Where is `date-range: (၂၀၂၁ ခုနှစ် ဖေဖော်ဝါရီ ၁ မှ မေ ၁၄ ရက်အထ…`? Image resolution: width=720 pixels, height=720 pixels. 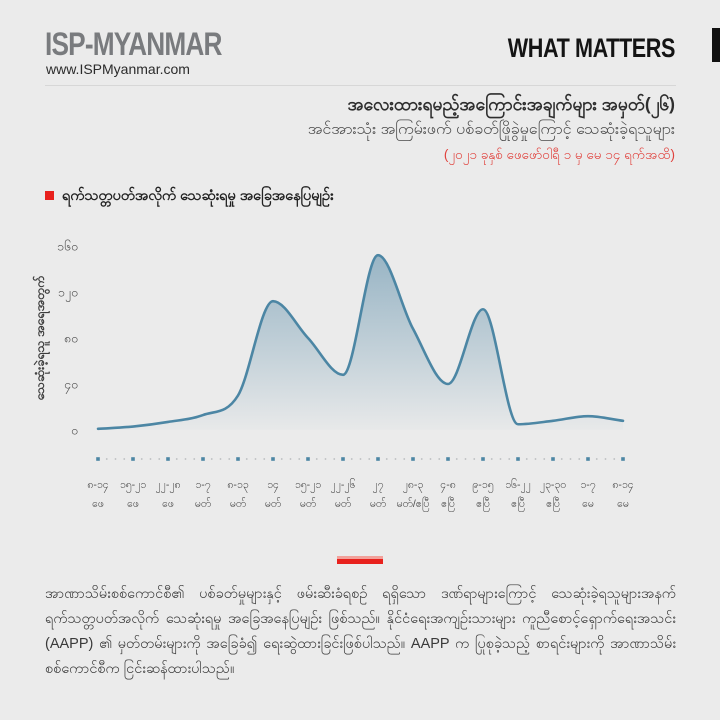
date-range: (၂၀၂၁ ခုနှစ် ဖေဖော်ဝါရီ ၁ မှ မေ ၁၄ ရက်အထ… is located at coordinates (559, 154).